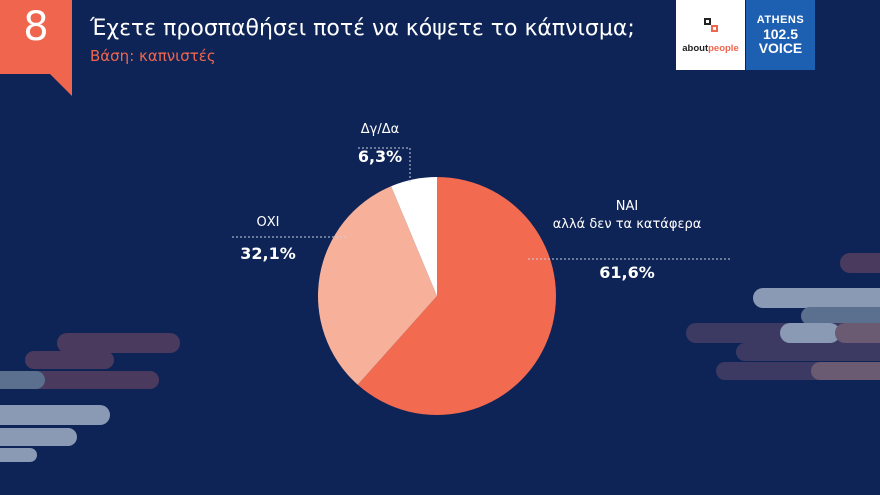 The width and height of the screenshot is (880, 495). I want to click on aboutpeople-logo-mark-icon, so click(711, 25).